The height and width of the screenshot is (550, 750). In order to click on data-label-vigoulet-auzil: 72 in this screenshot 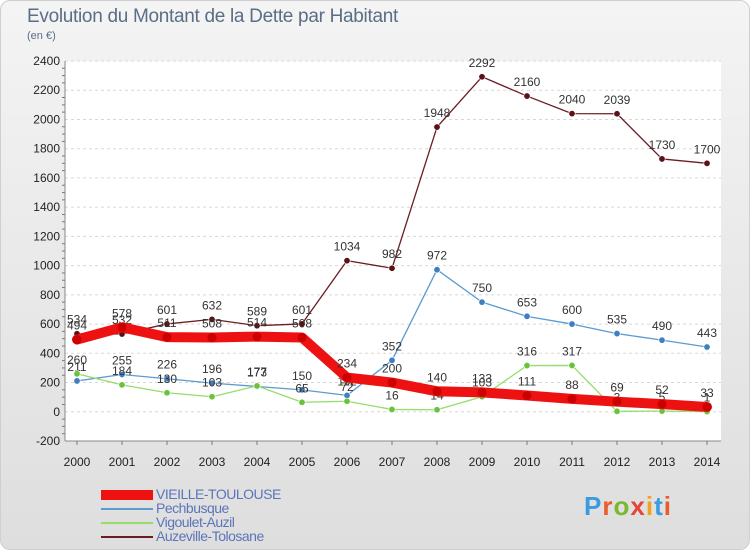, I will do `click(347, 387)`.